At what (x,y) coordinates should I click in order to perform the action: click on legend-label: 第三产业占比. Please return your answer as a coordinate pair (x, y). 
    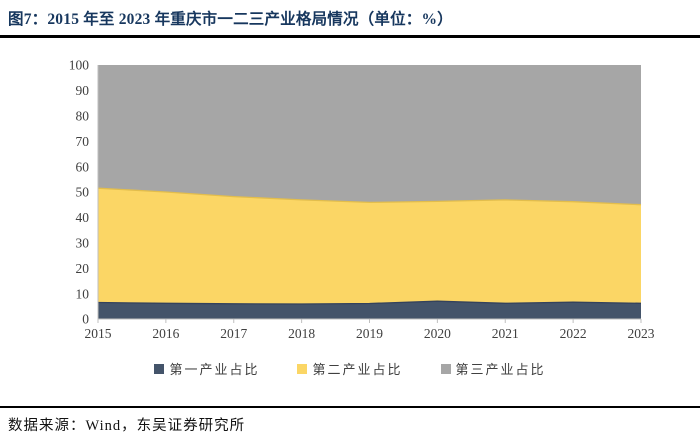
    Looking at the image, I should click on (500, 369).